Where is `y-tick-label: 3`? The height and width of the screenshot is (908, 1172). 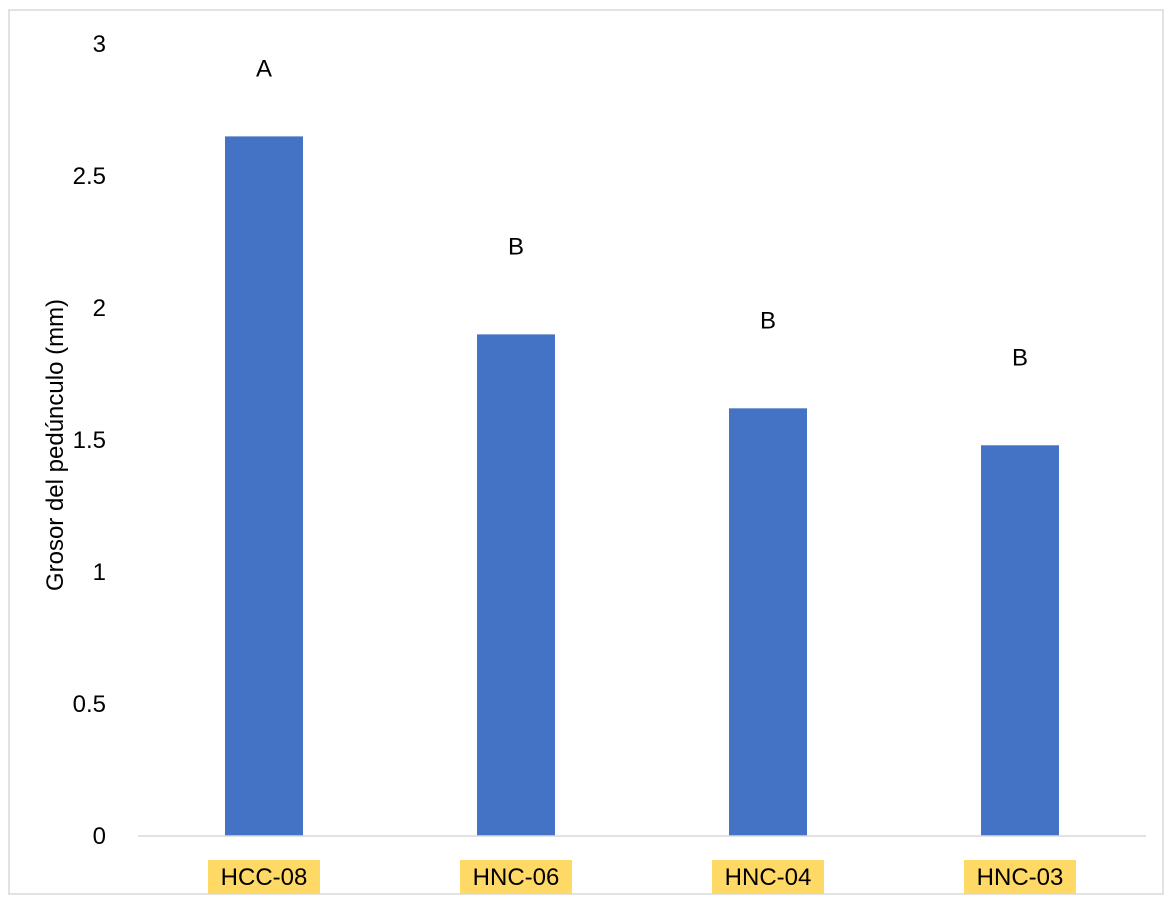 y-tick-label: 3 is located at coordinates (99, 44).